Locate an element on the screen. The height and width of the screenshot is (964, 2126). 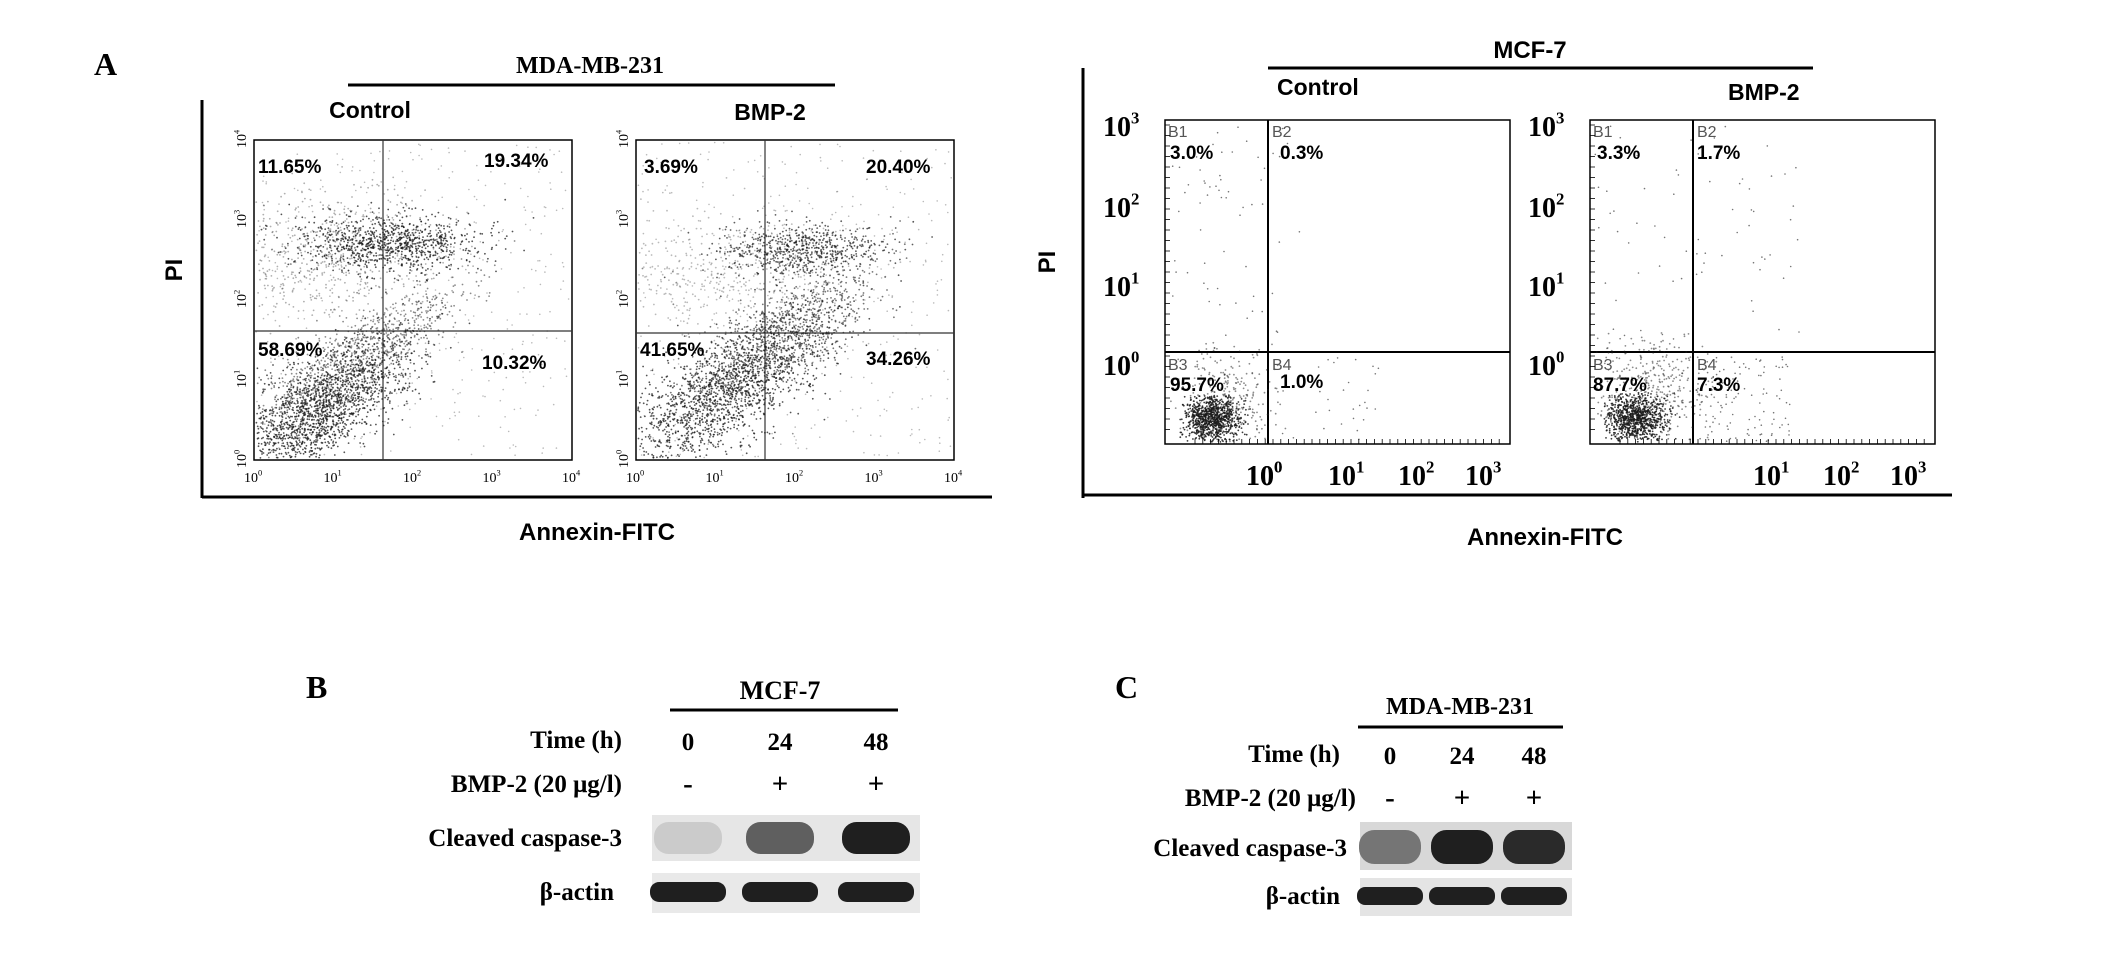
mda-control-plot: Control 11.65% 19.34% 58.69% 10.32% is located at coordinates (413, 279).